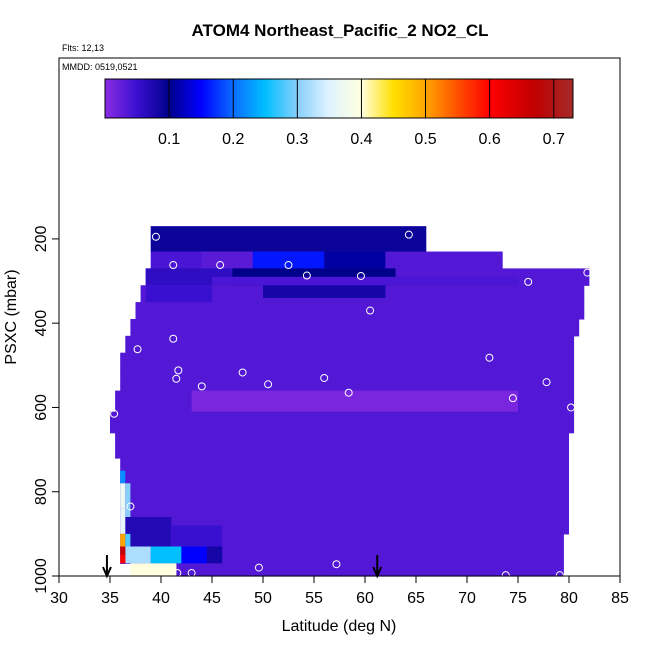  What do you see at coordinates (59, 598) in the screenshot?
I see `x-tick-label: 30` at bounding box center [59, 598].